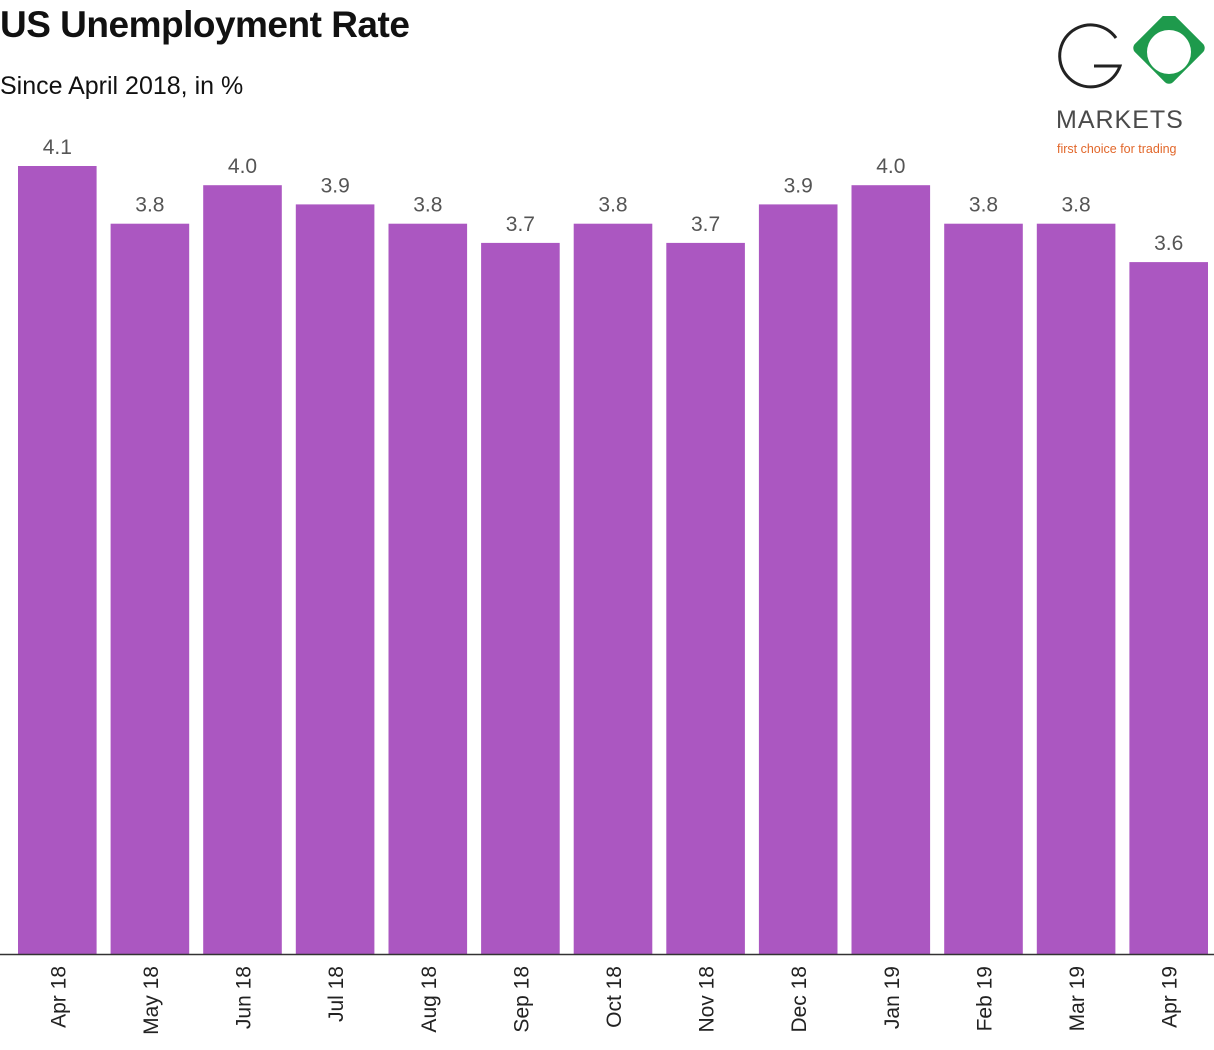 The height and width of the screenshot is (1050, 1214). What do you see at coordinates (1131, 50) in the screenshot?
I see `go-logo-mark-icon` at bounding box center [1131, 50].